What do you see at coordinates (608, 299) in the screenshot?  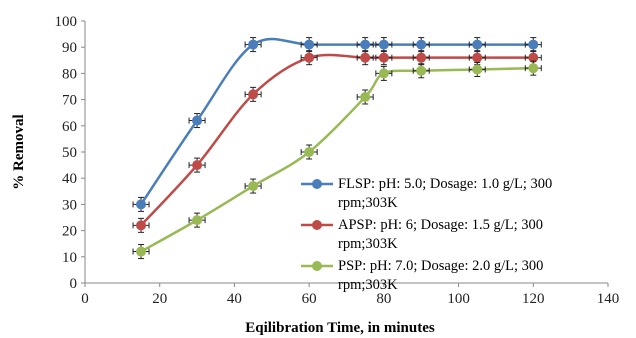 I see `x-tick-label: 140` at bounding box center [608, 299].